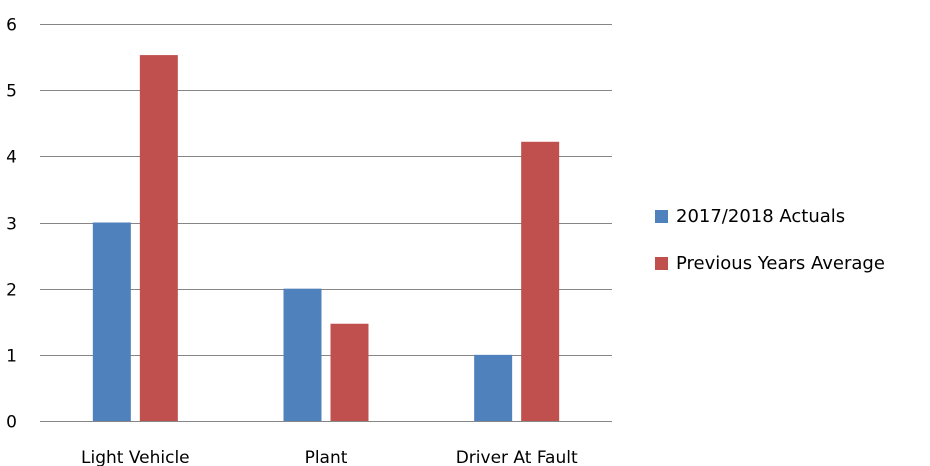 The width and height of the screenshot is (930, 466). What do you see at coordinates (11, 158) in the screenshot?
I see `y-tick-label: 4` at bounding box center [11, 158].